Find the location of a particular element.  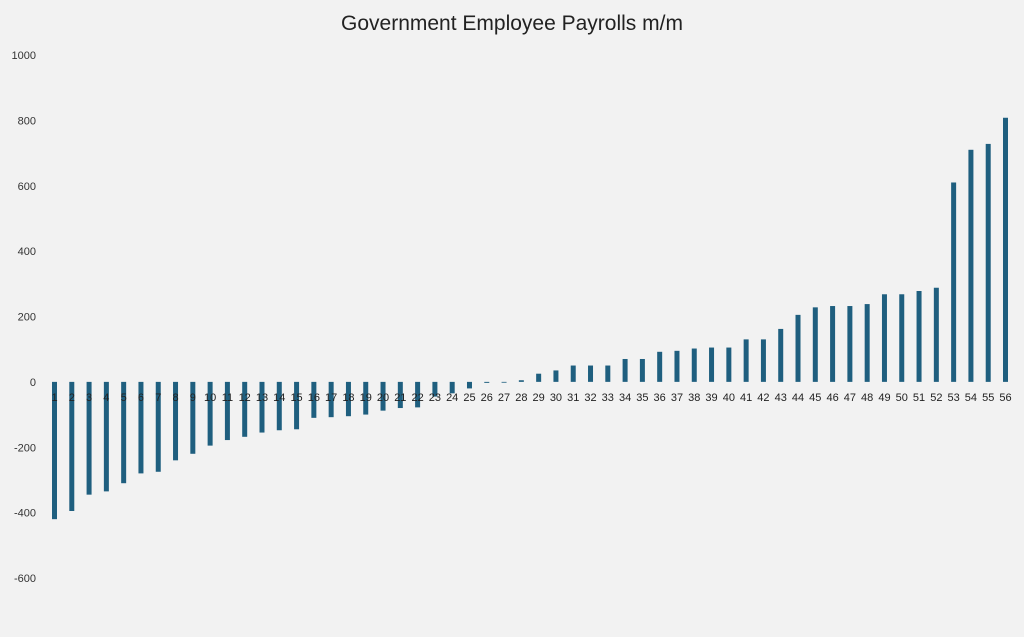

x-category-label: 25 is located at coordinates (469, 398).